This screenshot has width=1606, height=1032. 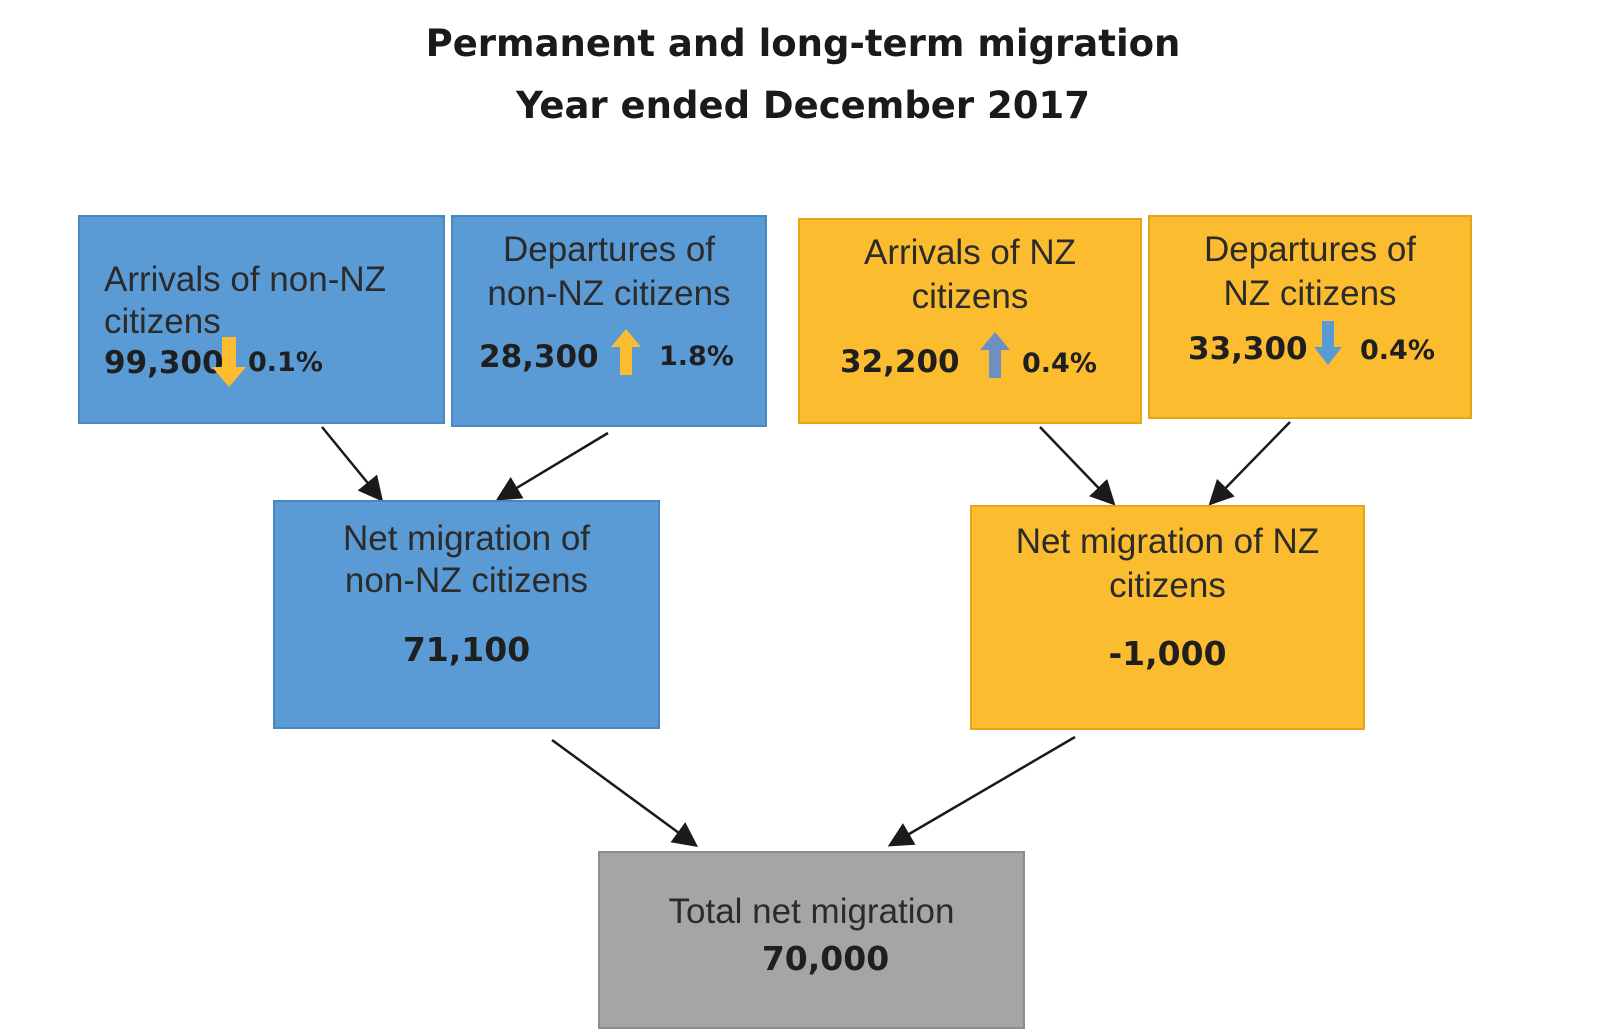 What do you see at coordinates (552, 466) in the screenshot?
I see `connector-departures-non-nz-to-net` at bounding box center [552, 466].